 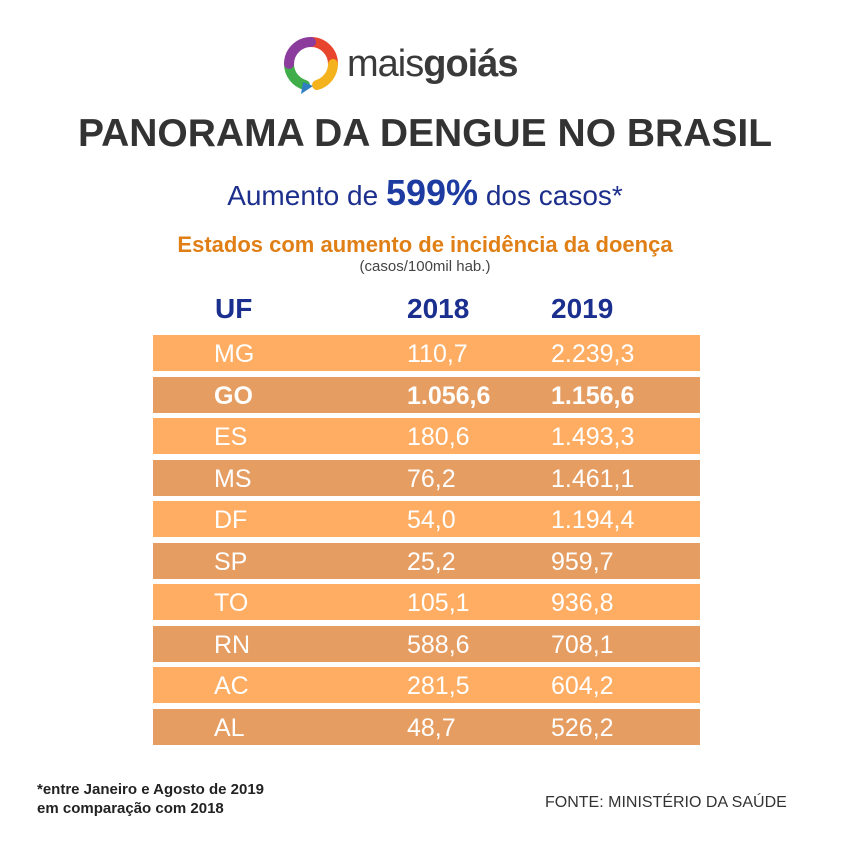 I want to click on cell-2019: 1.493,3, so click(x=593, y=437).